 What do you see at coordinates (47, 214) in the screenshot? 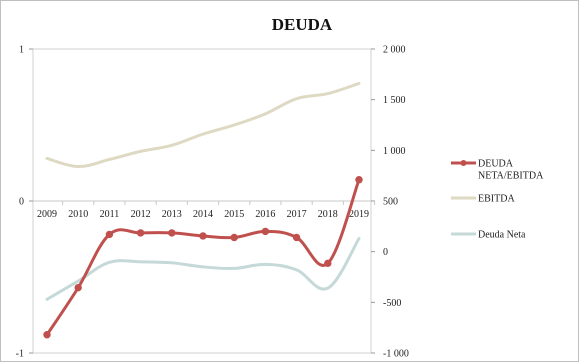
I see `category-axis-label: 2009` at bounding box center [47, 214].